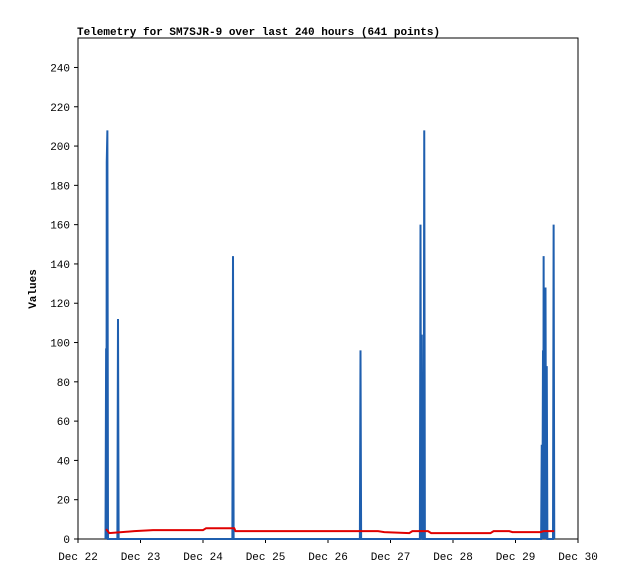  What do you see at coordinates (391, 558) in the screenshot?
I see `x-tick-label: Dec 27` at bounding box center [391, 558].